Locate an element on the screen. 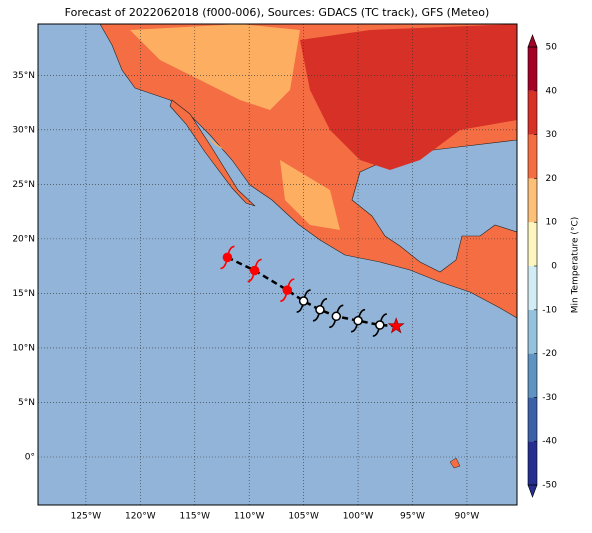 This screenshot has height=533, width=592. y-tick-label: 30°N is located at coordinates (23, 130).